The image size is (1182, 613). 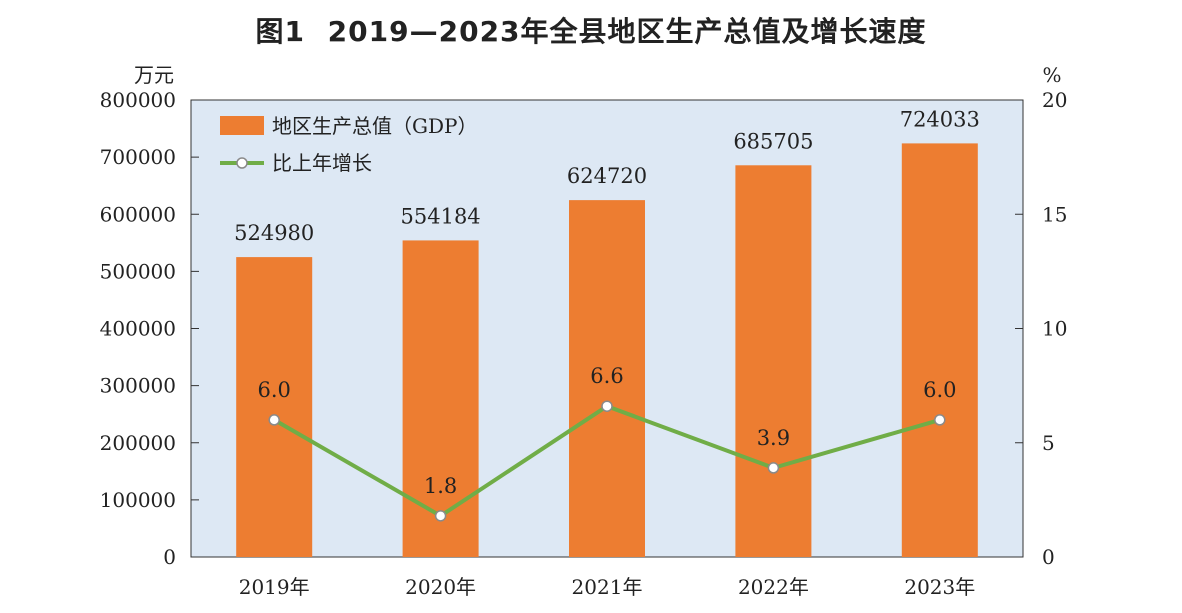 I want to click on right-tick-label-4: 20, so click(x=1054, y=100).